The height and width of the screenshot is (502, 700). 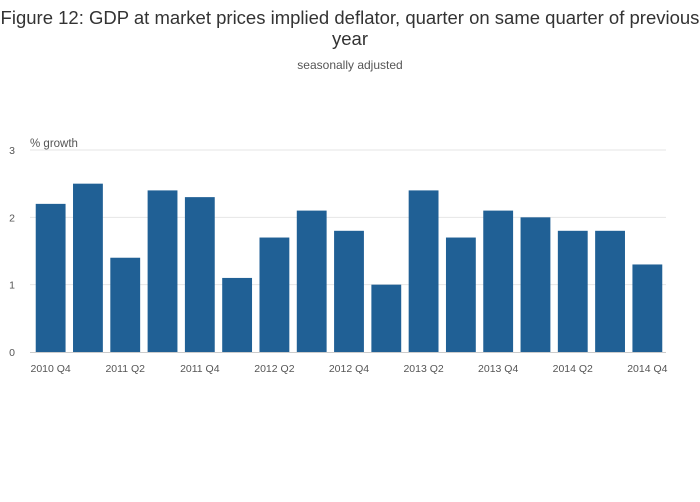 What do you see at coordinates (12, 353) in the screenshot?
I see `y-tick-label: 0` at bounding box center [12, 353].